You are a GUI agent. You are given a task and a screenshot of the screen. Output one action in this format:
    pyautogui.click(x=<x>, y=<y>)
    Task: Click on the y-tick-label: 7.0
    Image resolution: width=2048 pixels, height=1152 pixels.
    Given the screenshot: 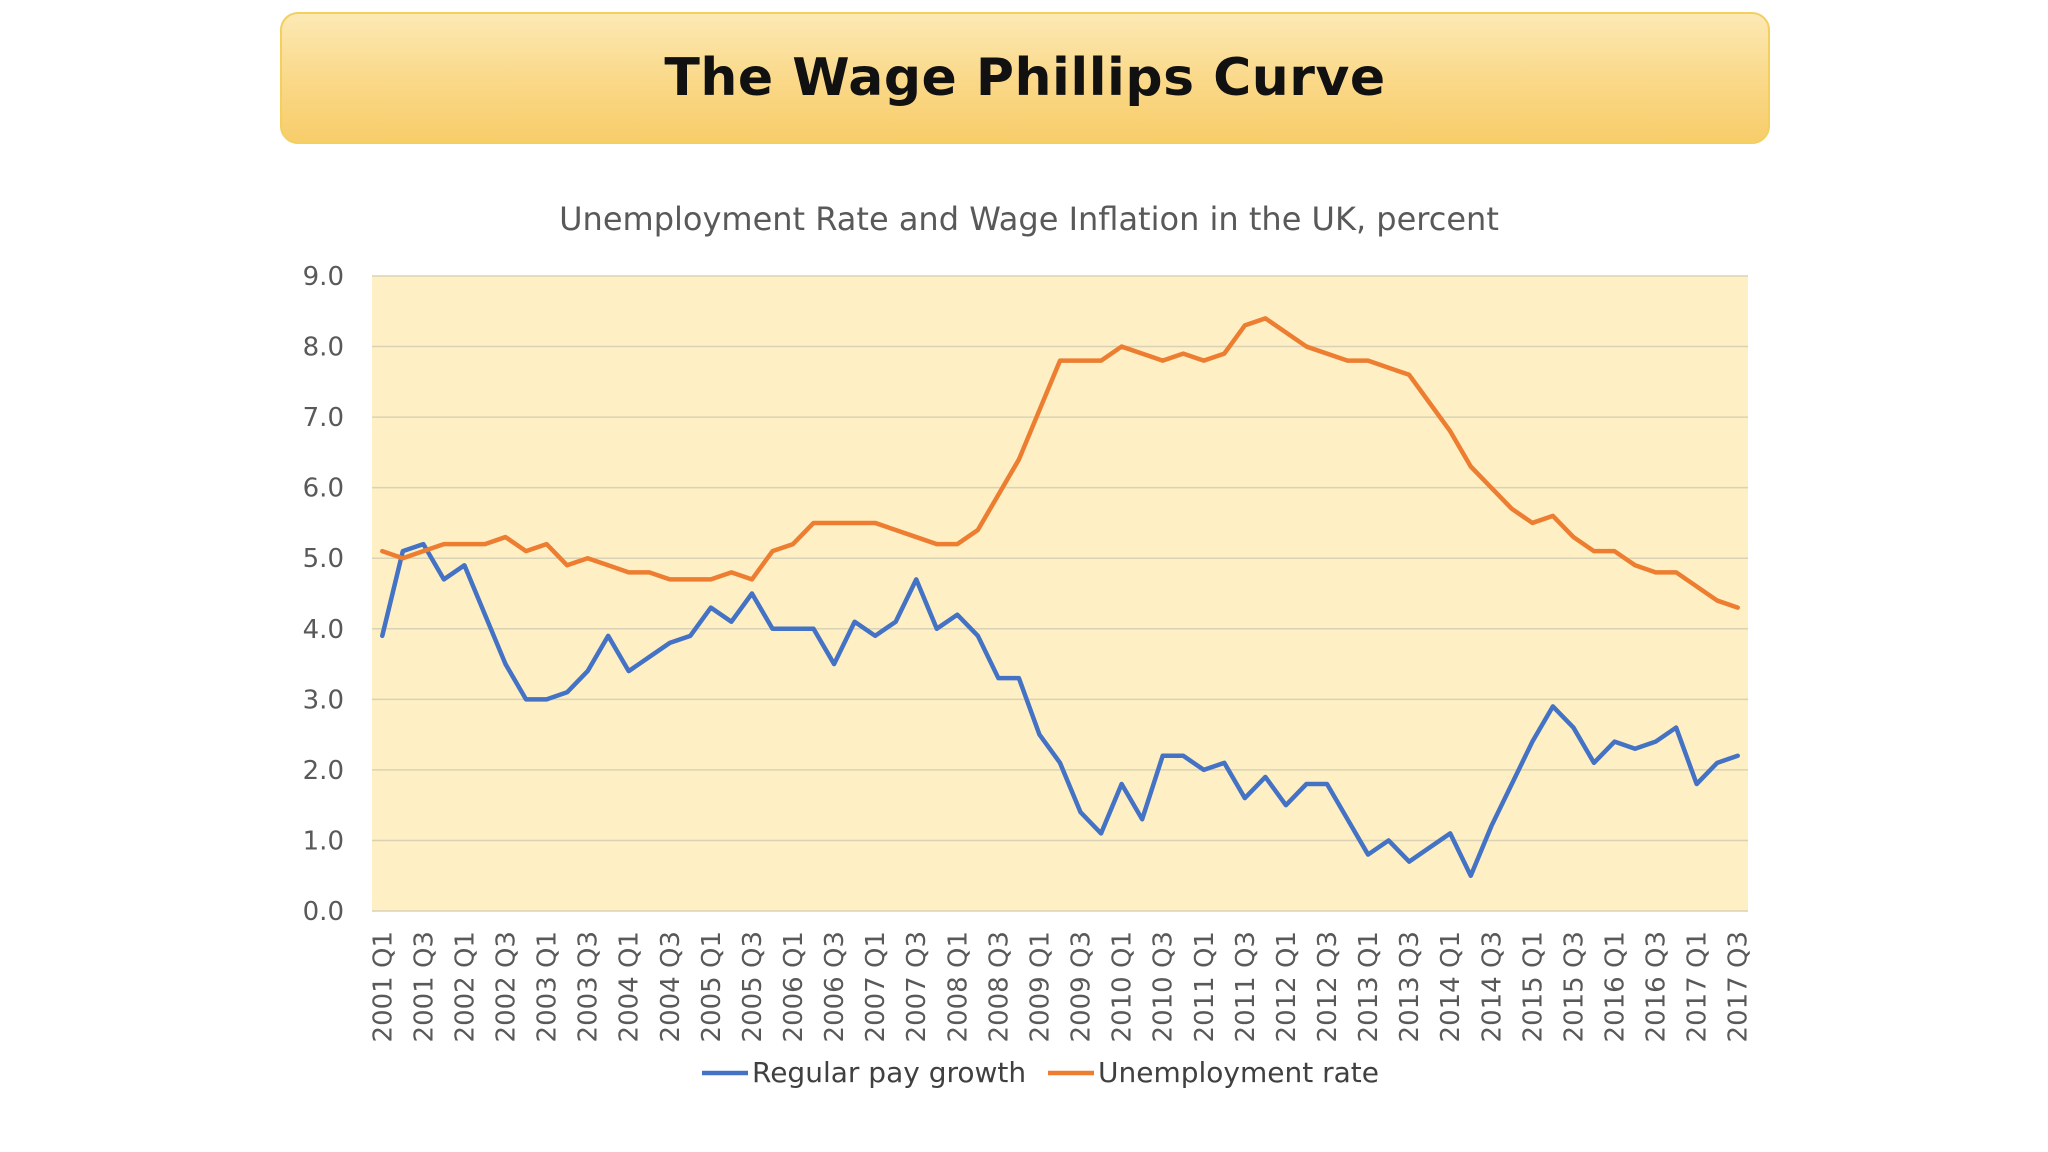 What is the action you would take?
    pyautogui.click(x=323, y=418)
    